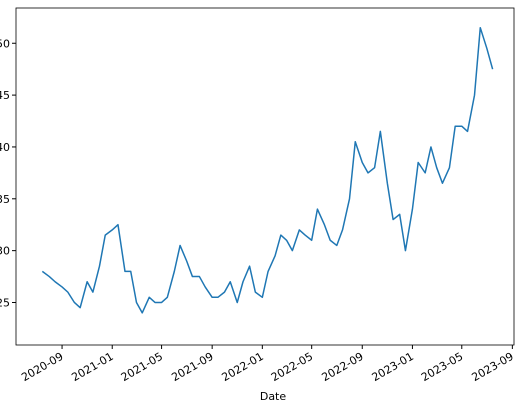 This screenshot has width=524, height=407. I want to click on x-tick-label: 2021-01, so click(92, 367).